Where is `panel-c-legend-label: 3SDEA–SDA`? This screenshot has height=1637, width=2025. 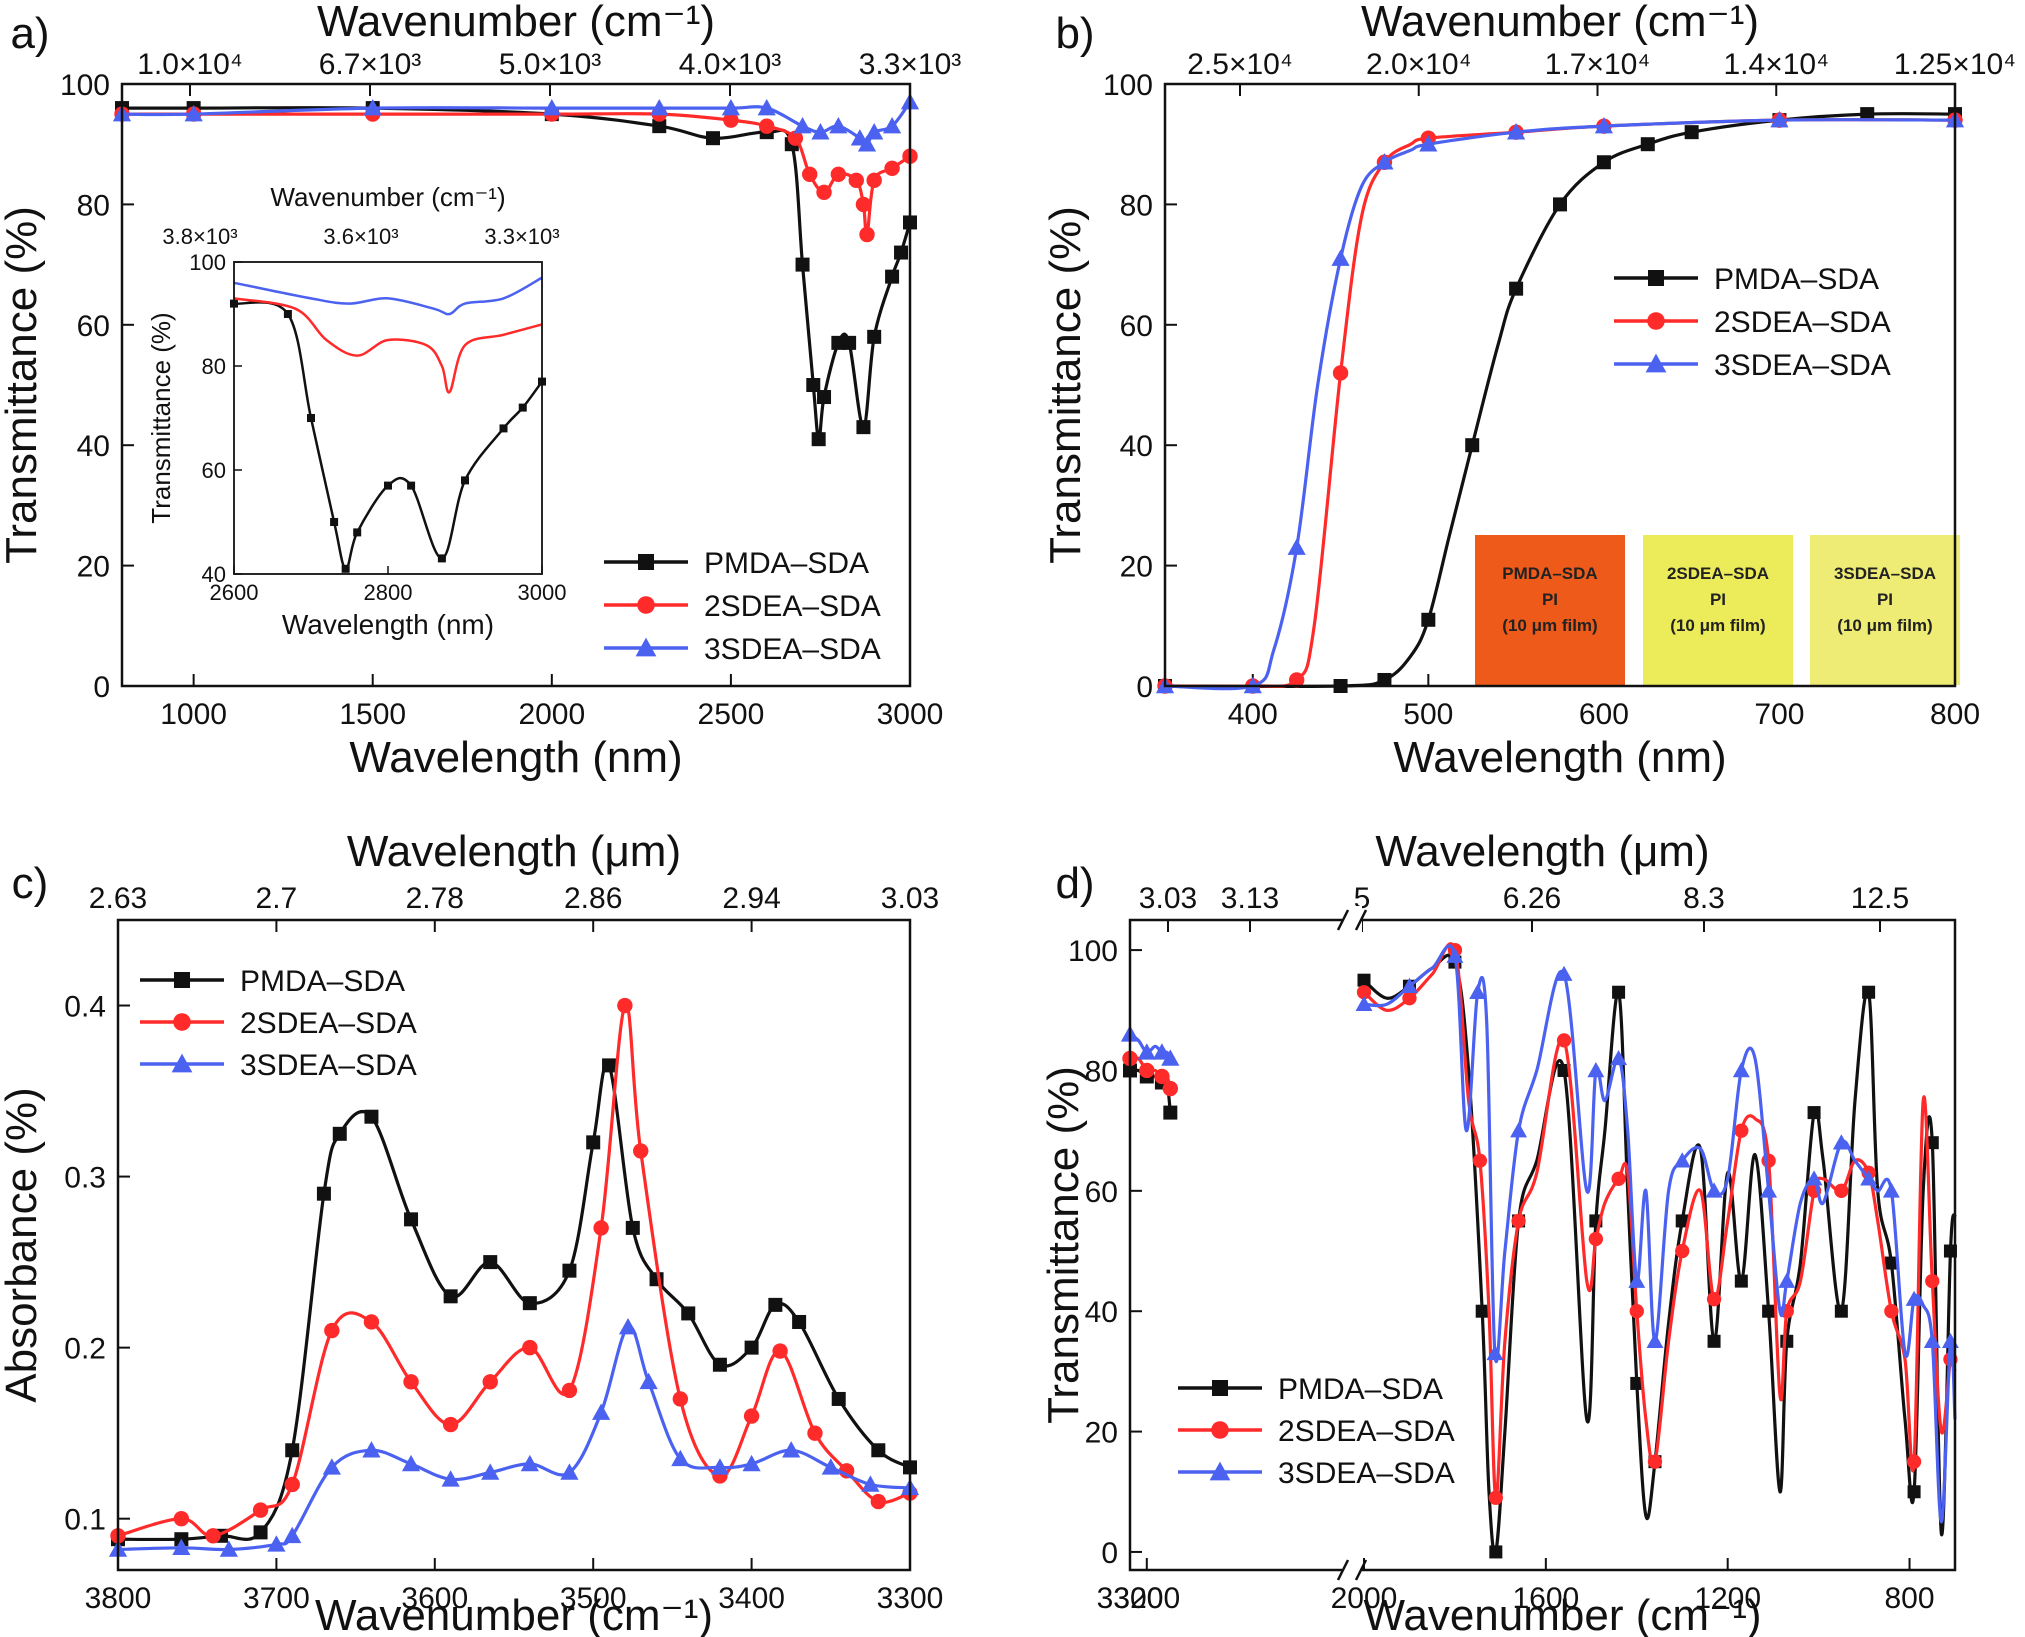 panel-c-legend-label: 3SDEA–SDA is located at coordinates (328, 1065).